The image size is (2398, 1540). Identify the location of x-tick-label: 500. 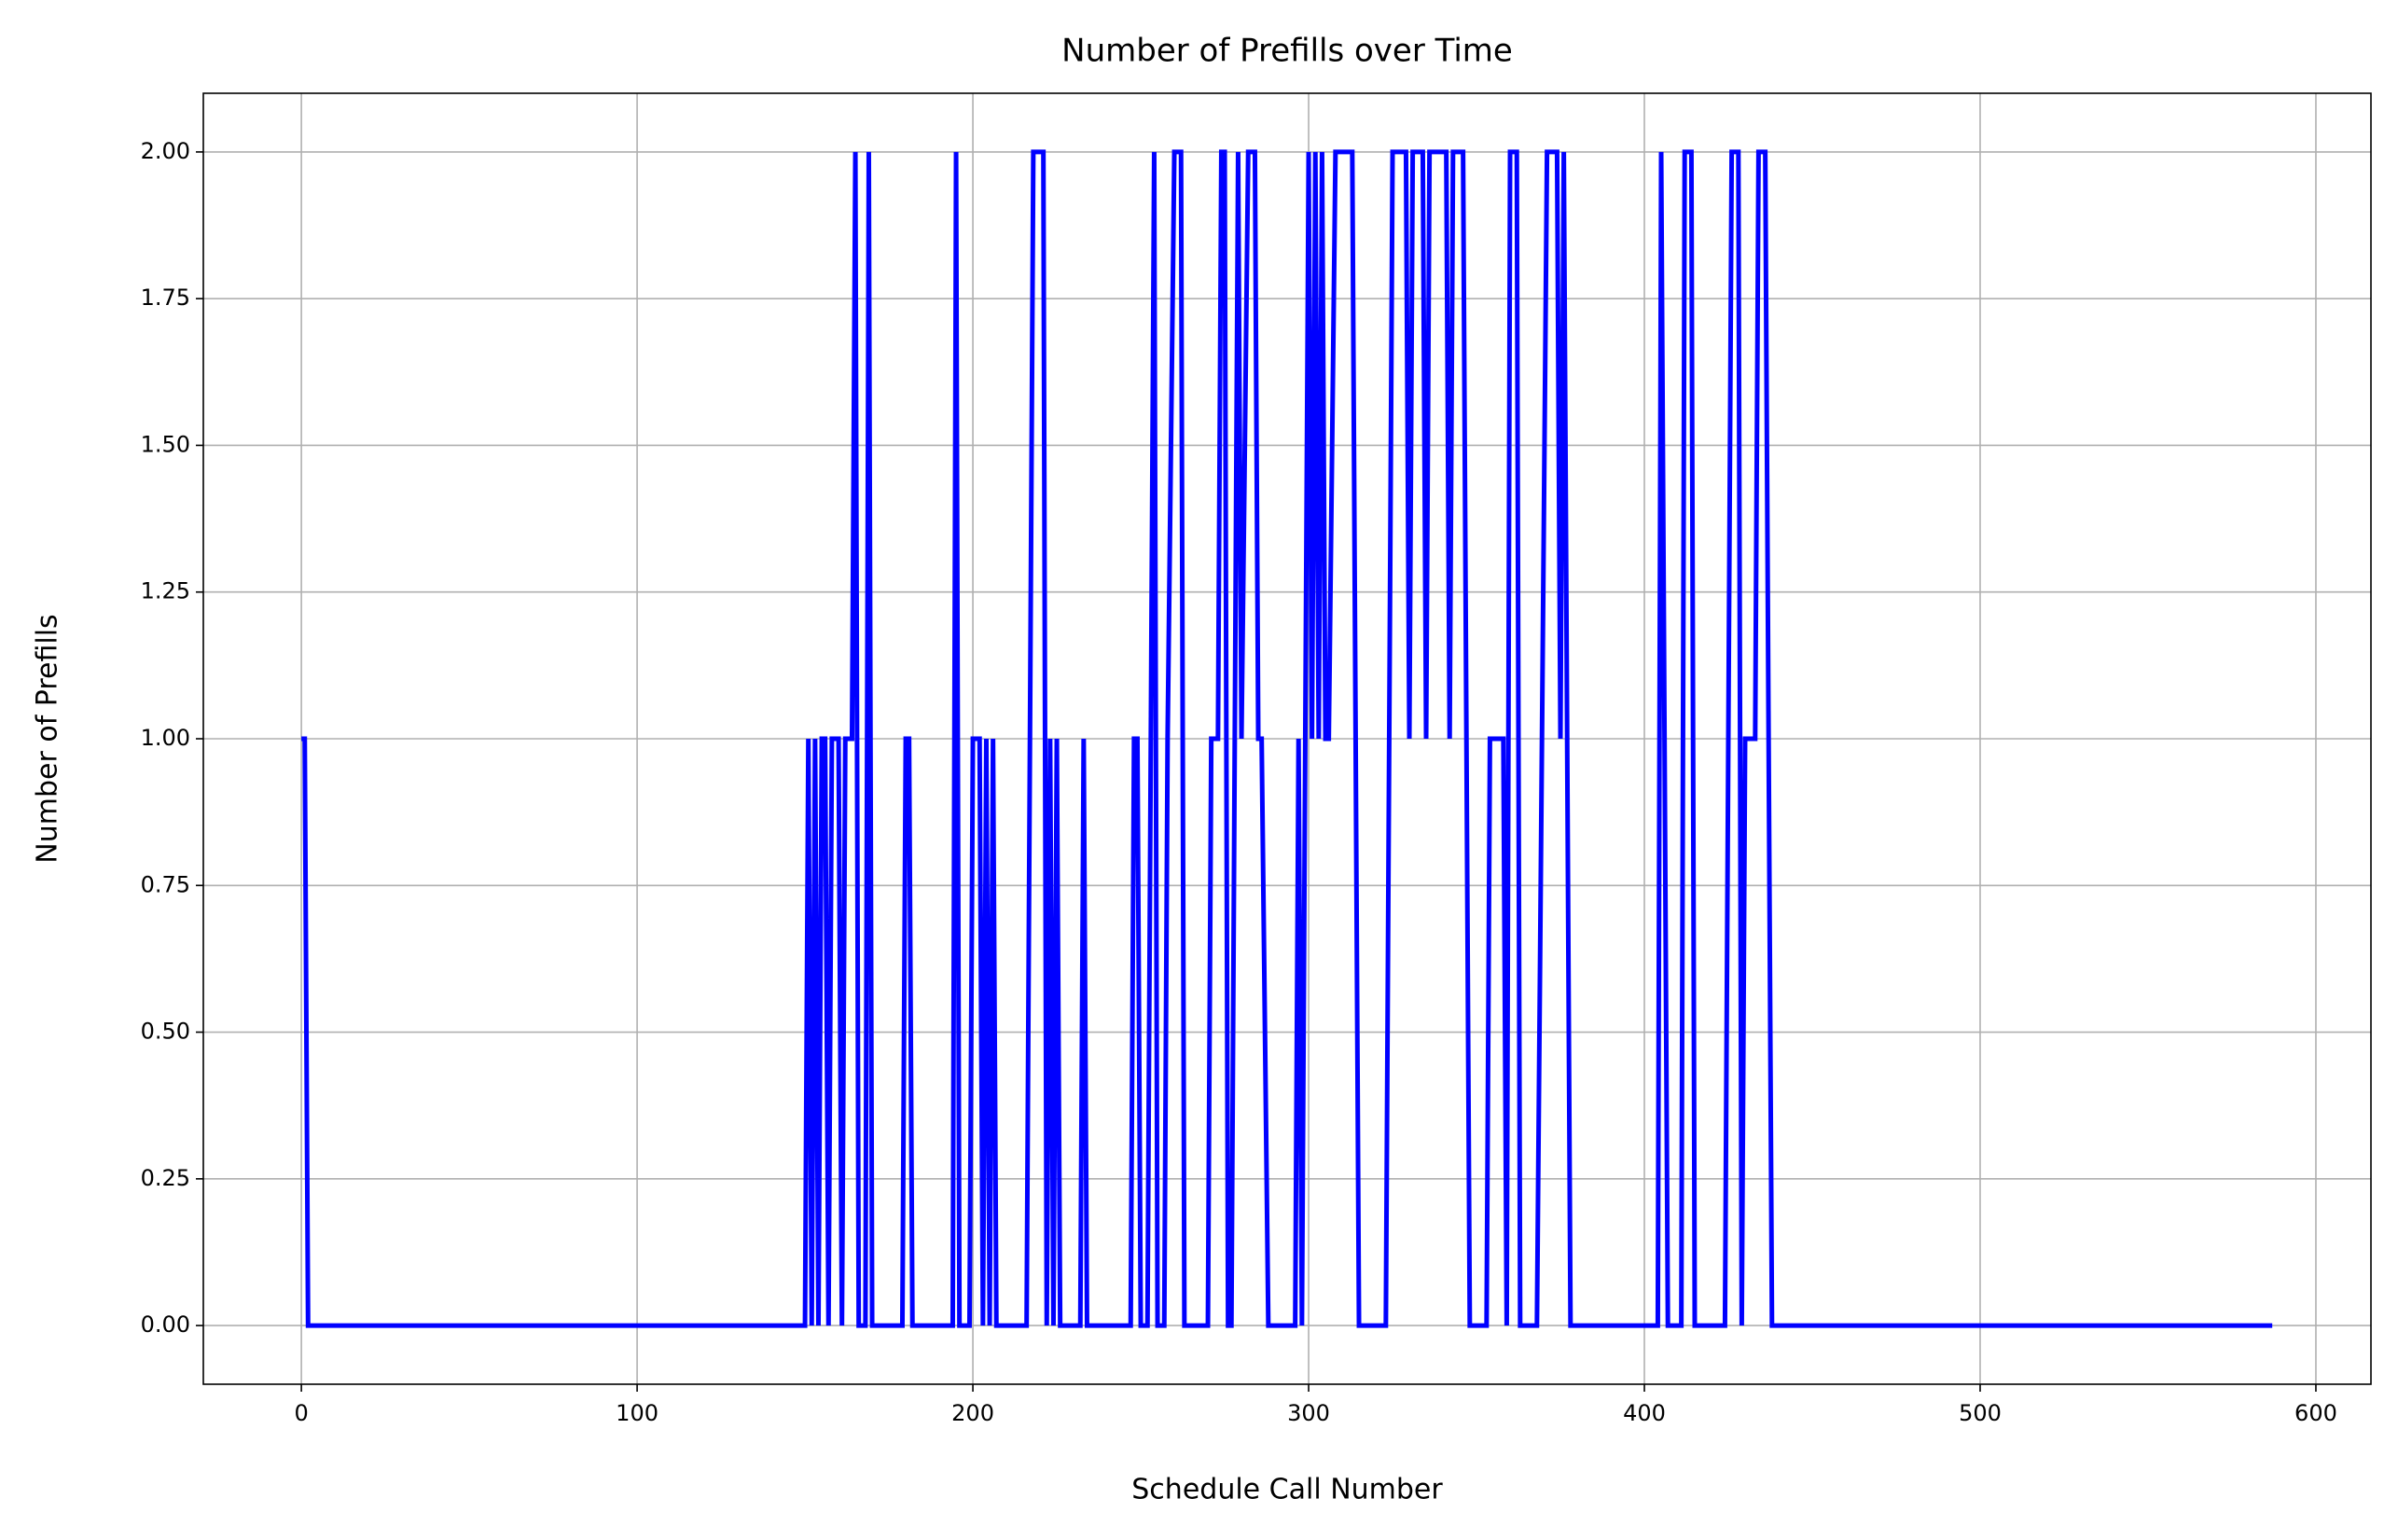
(1981, 1413).